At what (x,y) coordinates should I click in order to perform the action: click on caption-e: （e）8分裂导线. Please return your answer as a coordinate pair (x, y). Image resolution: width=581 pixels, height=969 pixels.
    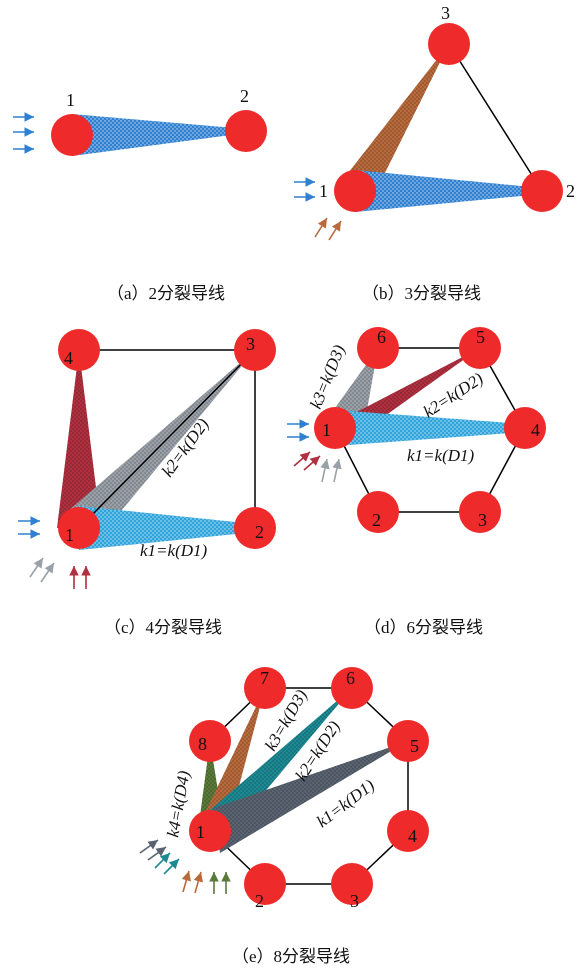
    Looking at the image, I should click on (291, 956).